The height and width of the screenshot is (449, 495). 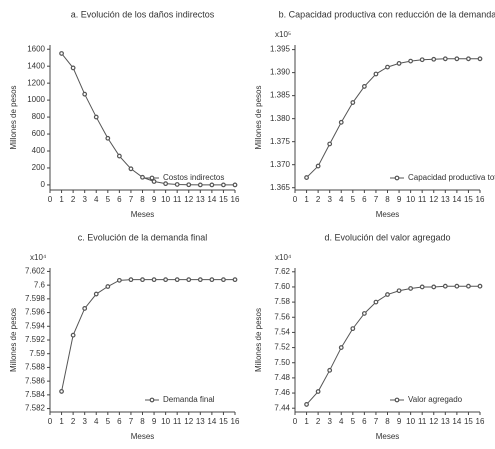 What do you see at coordinates (40, 284) in the screenshot?
I see `y-tick-label: 7.6` at bounding box center [40, 284].